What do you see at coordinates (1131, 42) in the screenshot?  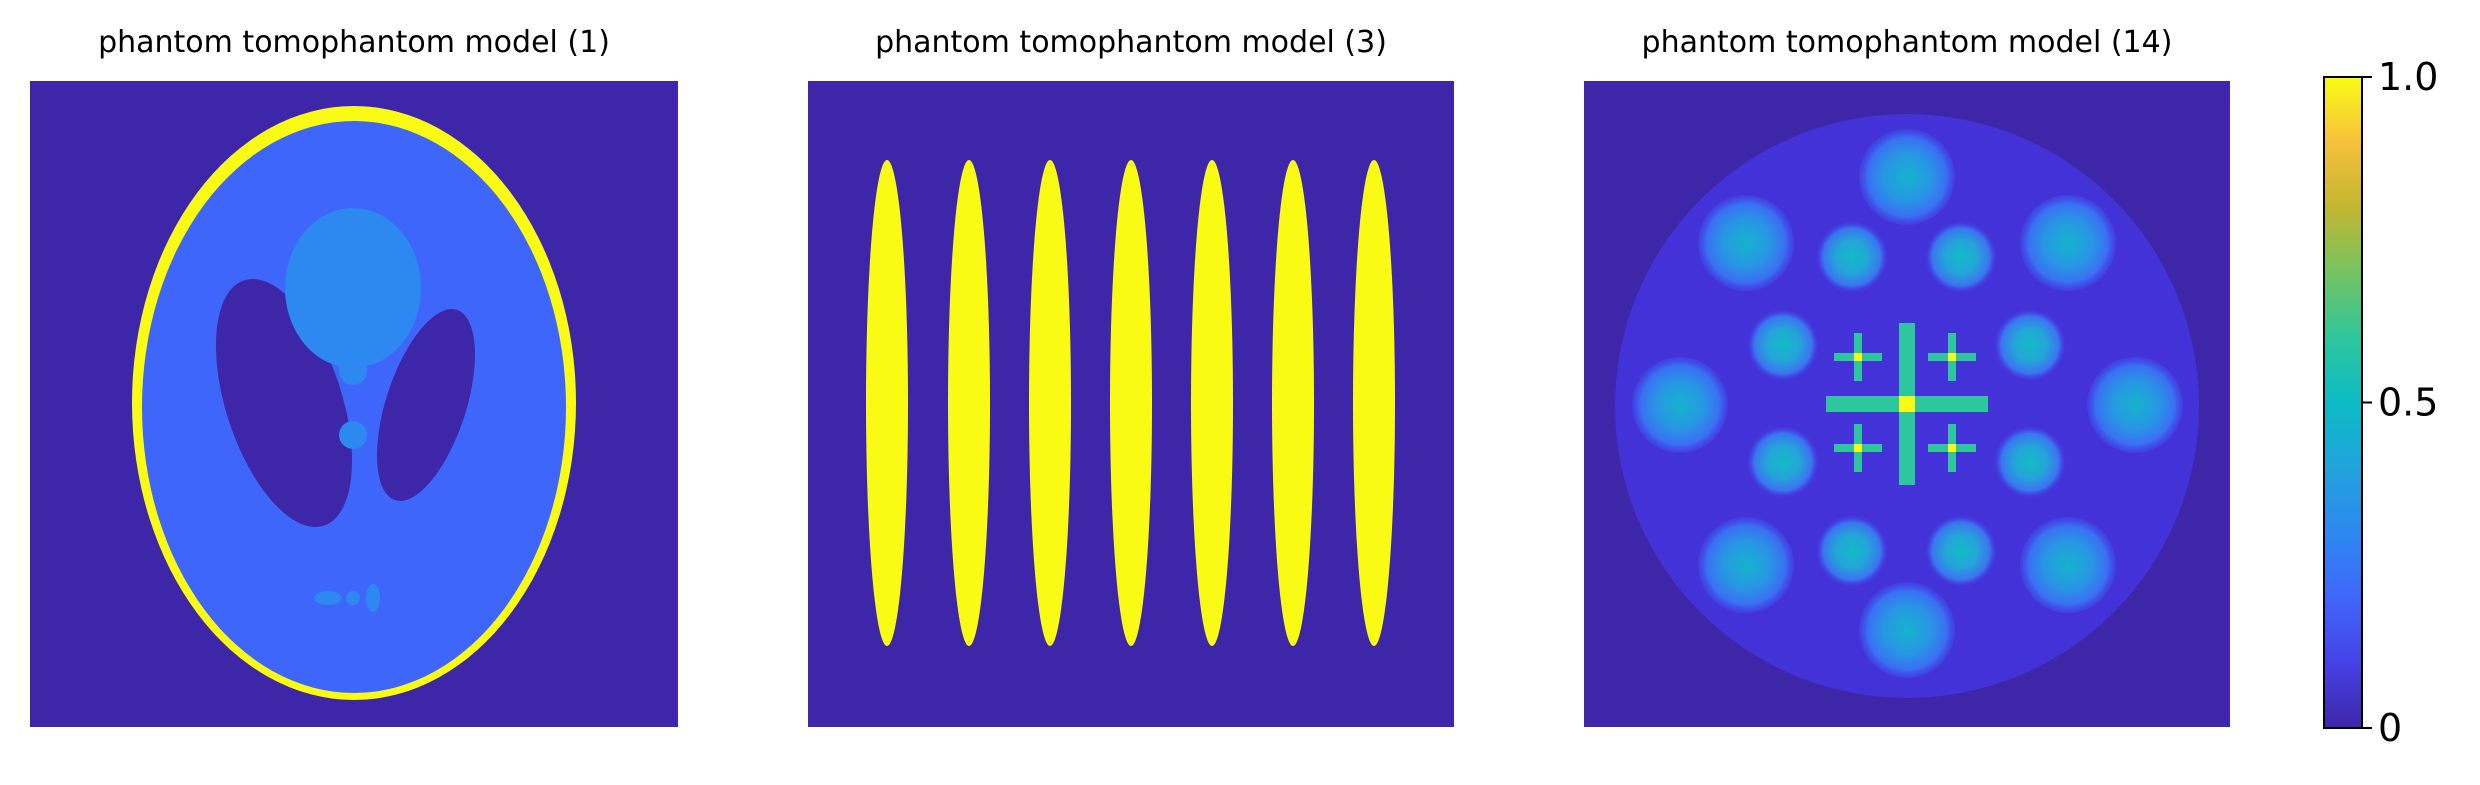 I see `panel-title-model-3: phantom tomophantom model (3)` at bounding box center [1131, 42].